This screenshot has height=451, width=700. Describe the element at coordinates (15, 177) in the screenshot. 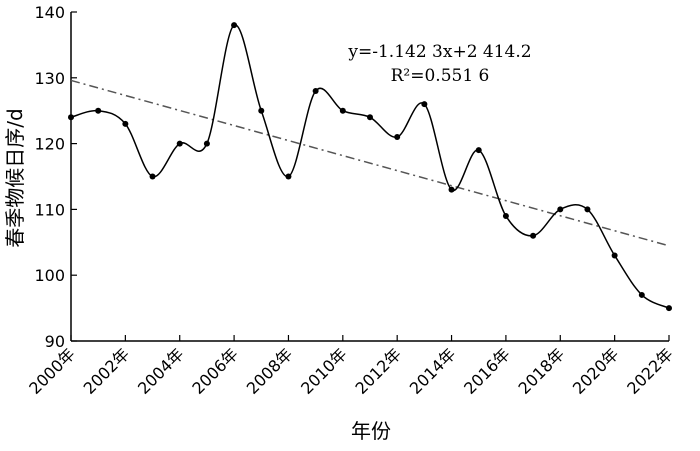

I see `y-axis-title: 春季物候日序/d` at that location.